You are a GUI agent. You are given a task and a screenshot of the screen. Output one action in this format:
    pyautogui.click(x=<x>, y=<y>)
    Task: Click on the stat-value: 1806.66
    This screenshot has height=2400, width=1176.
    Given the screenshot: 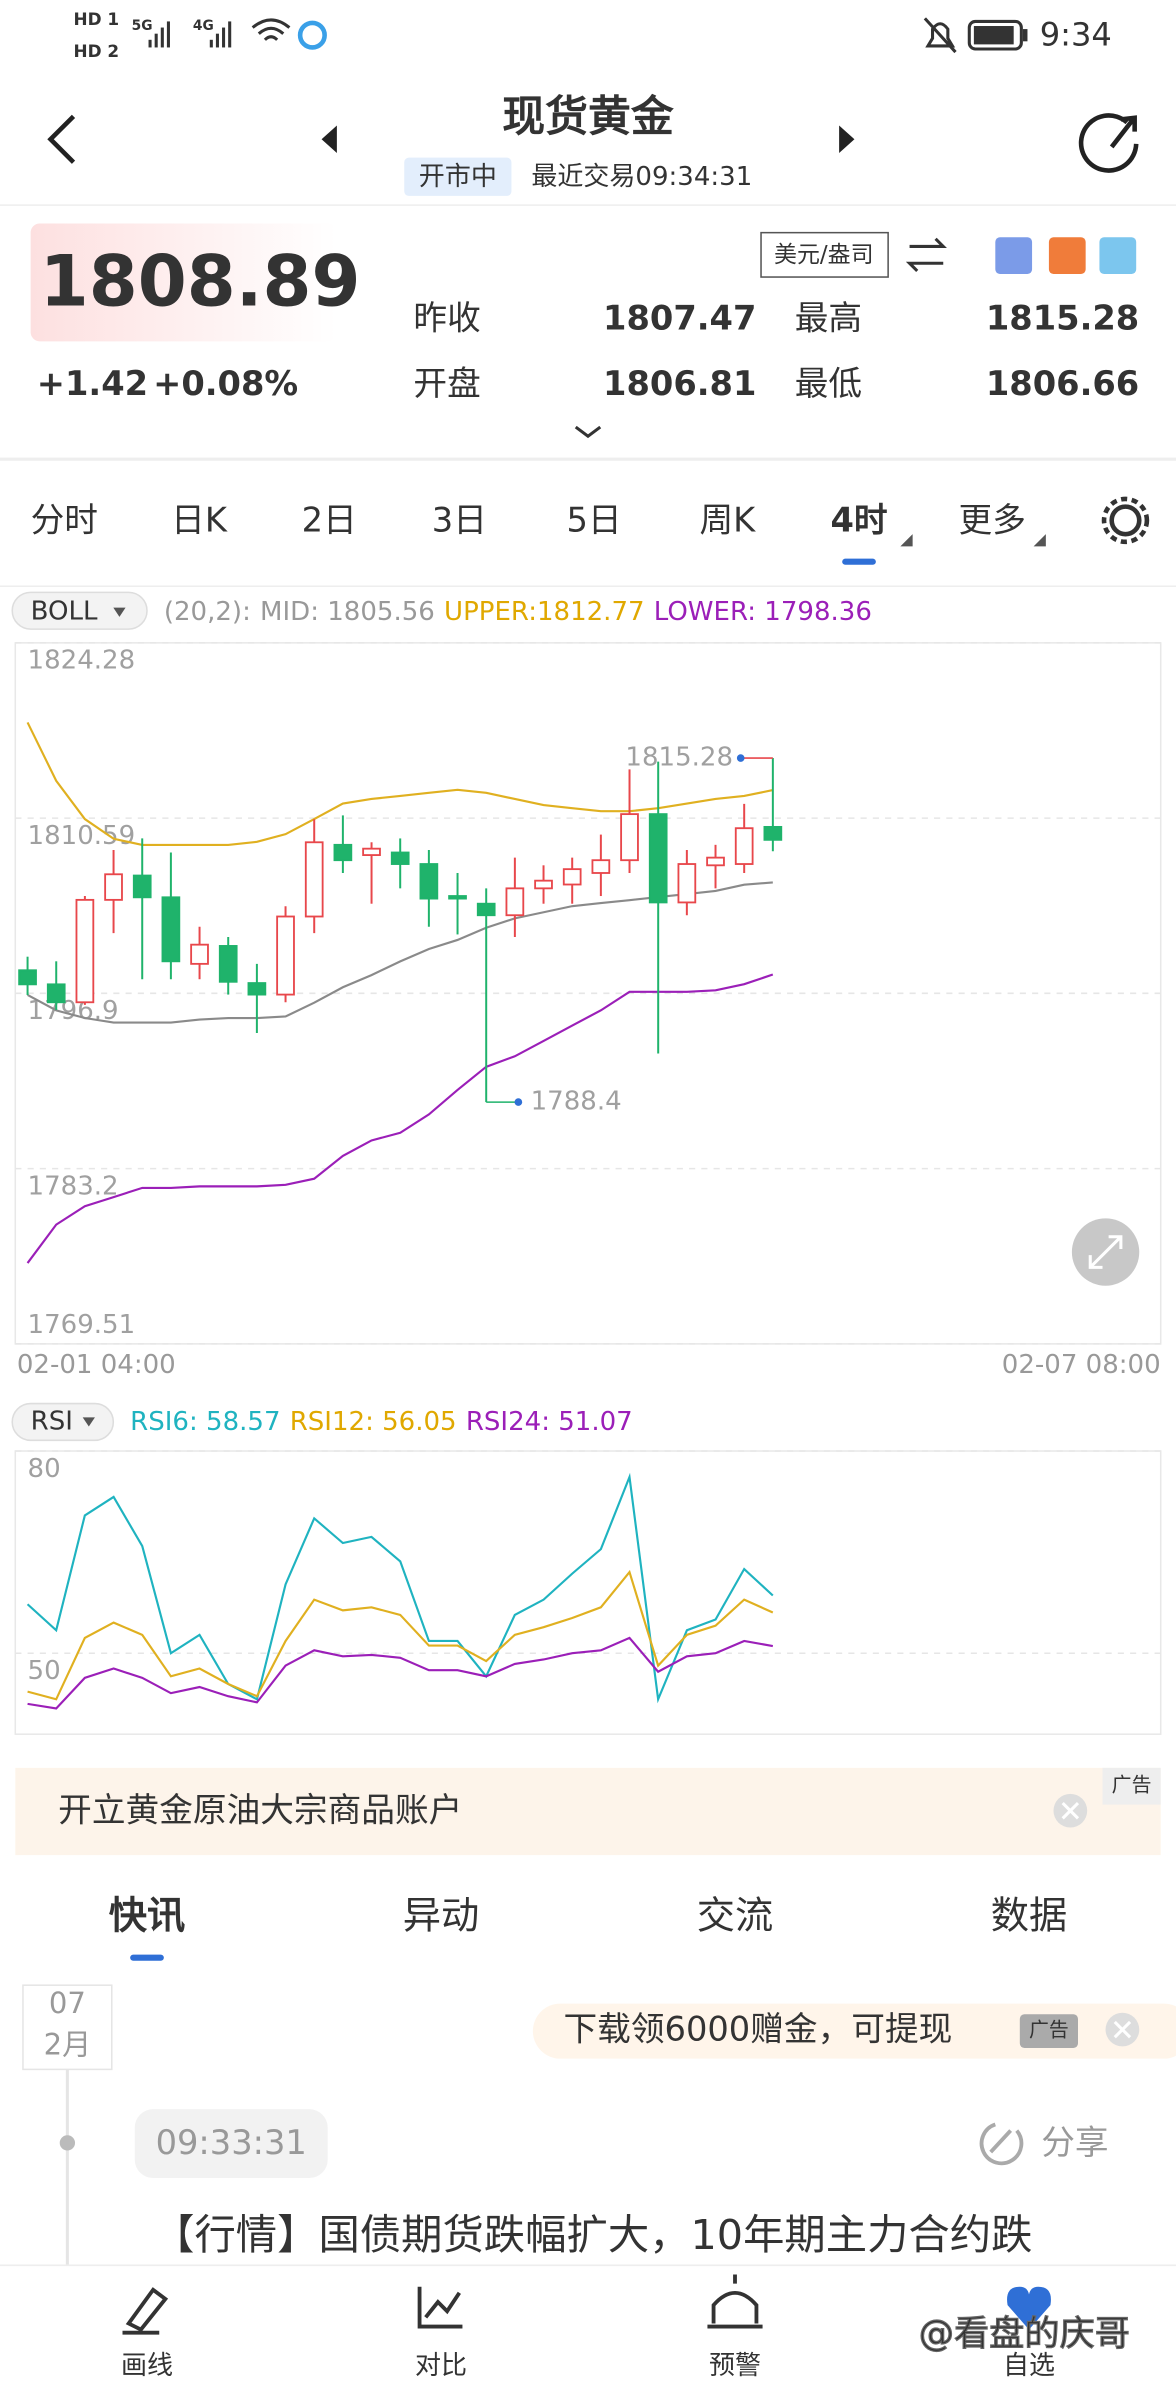 What is the action you would take?
    pyautogui.click(x=1062, y=383)
    